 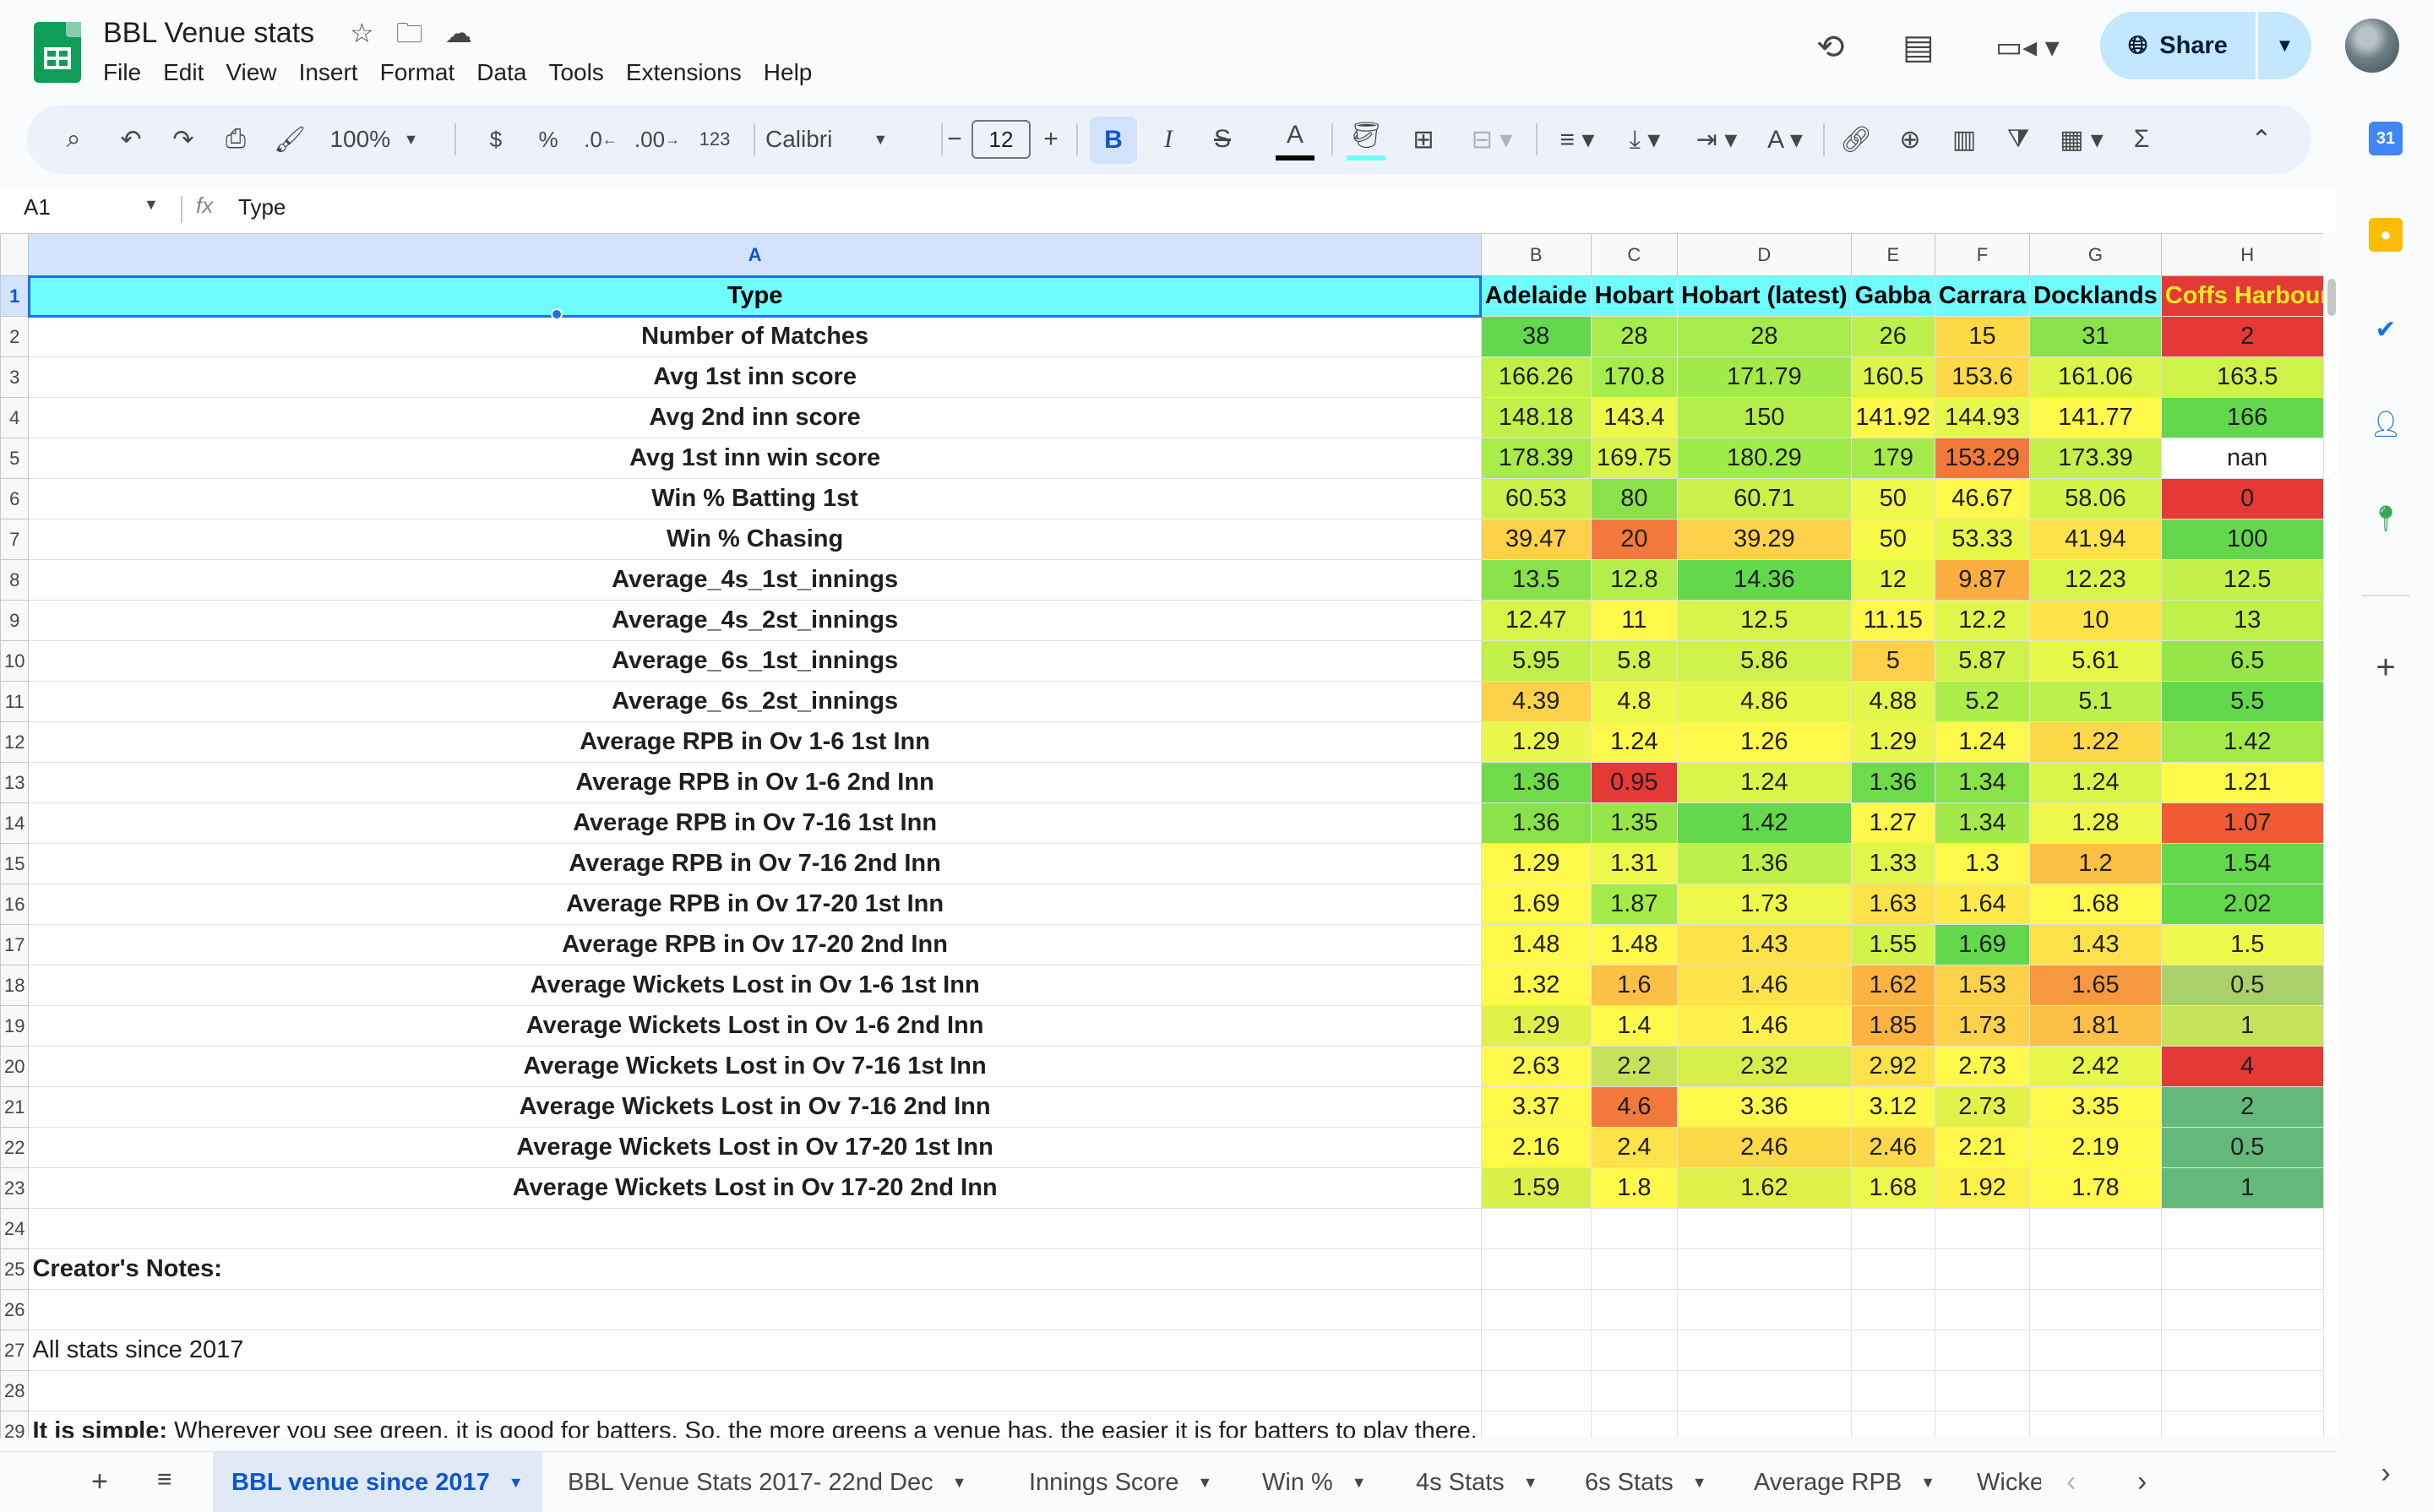 I want to click on merge-cells-icon: ⊟ ▾, so click(x=1492, y=140).